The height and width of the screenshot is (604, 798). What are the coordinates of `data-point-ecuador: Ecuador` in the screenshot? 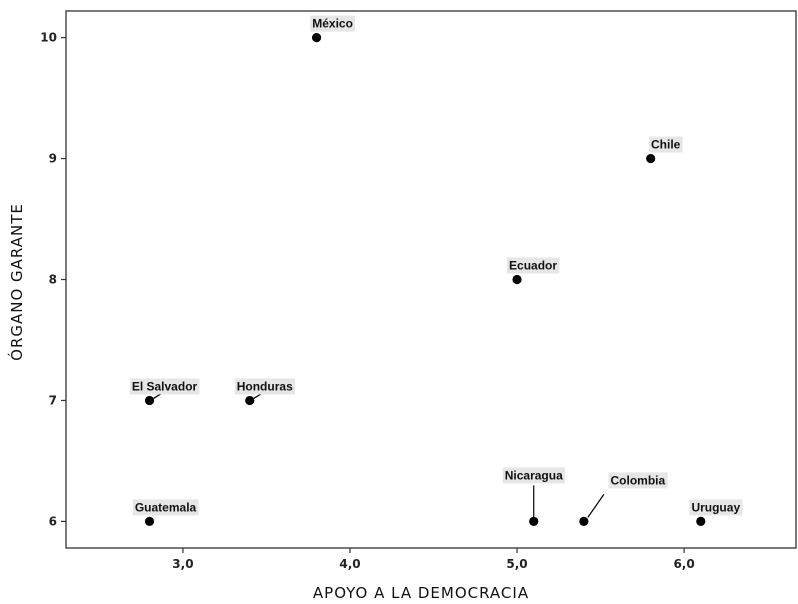 It's located at (533, 271).